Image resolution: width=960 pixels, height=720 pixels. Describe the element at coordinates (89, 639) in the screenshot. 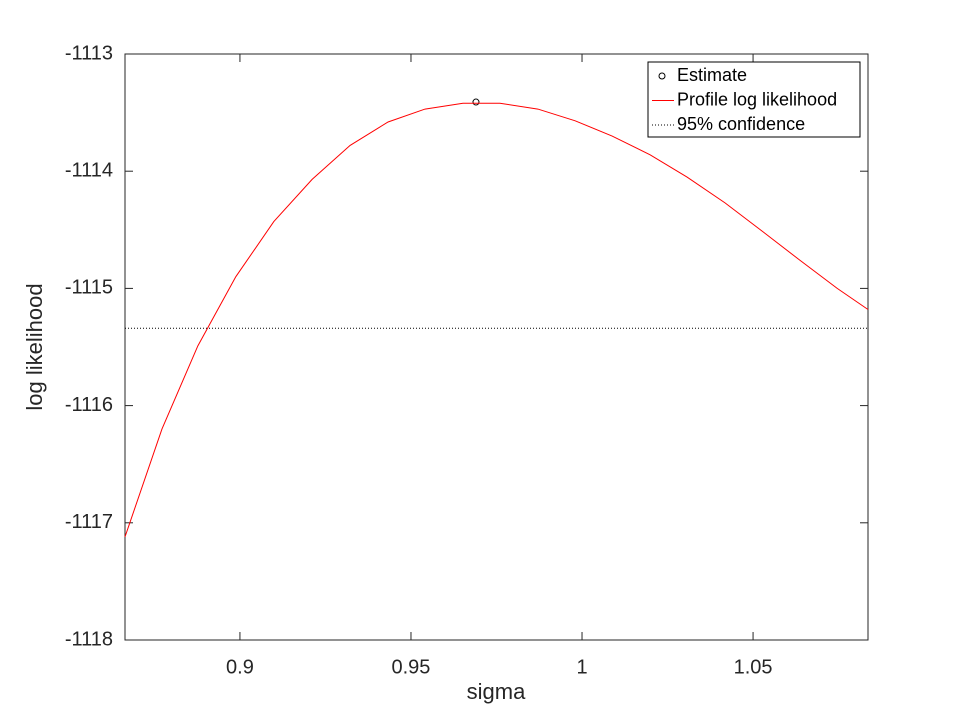

I see `y-tick-label: -1118` at that location.